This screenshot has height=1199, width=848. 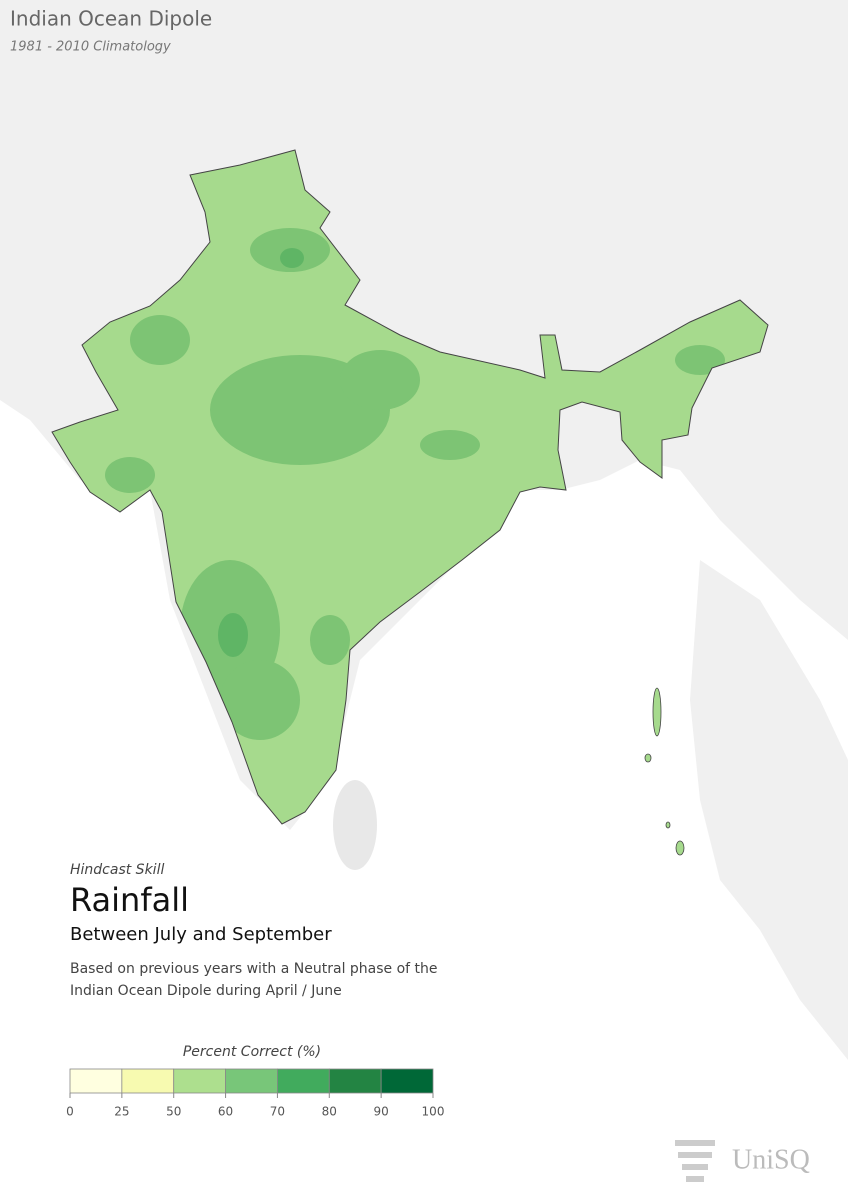 I want to click on subtitle: 1981 - 2010 Climatology, so click(x=90, y=47).